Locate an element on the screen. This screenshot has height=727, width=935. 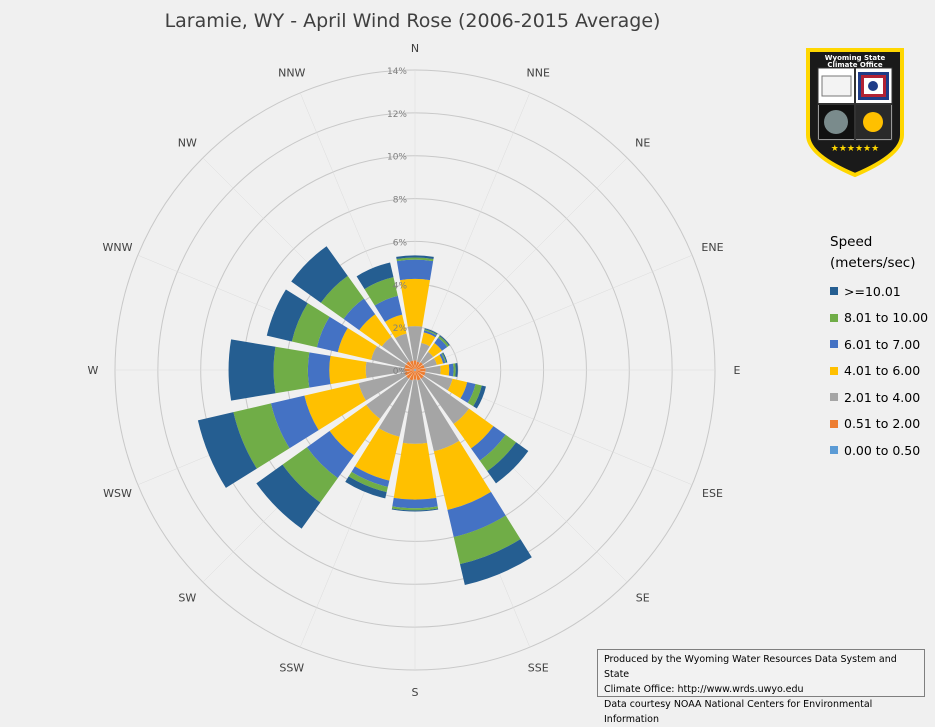
legend-title: Speed (meters/sec) is located at coordinates (882, 253).